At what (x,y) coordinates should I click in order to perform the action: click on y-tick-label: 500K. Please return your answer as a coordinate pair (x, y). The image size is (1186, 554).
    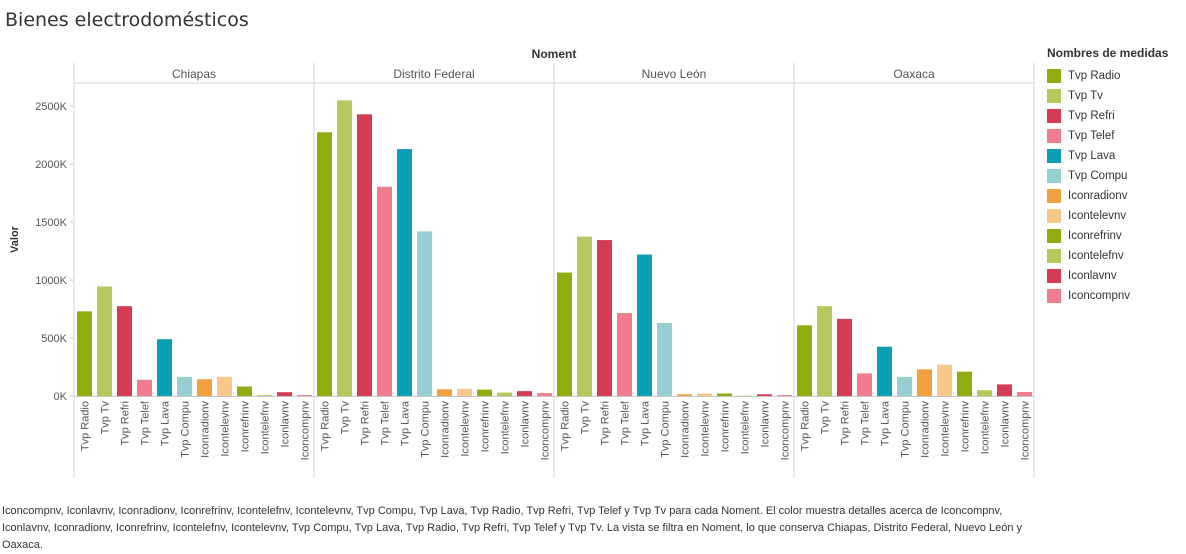
    Looking at the image, I should click on (54, 339).